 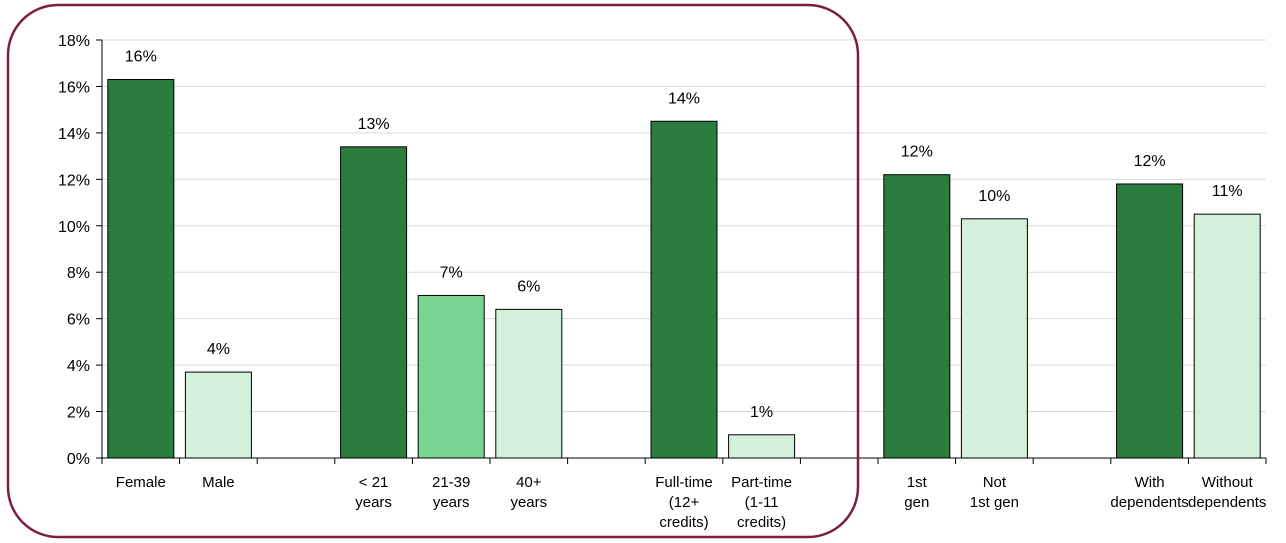 What do you see at coordinates (78, 366) in the screenshot?
I see `y-tick-label: 4%` at bounding box center [78, 366].